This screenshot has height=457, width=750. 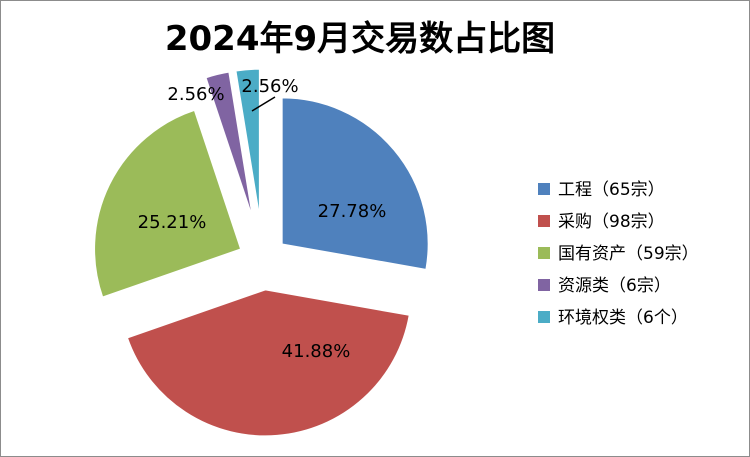 I want to click on legend-label-5: 环境权类（6个）, so click(x=623, y=318).